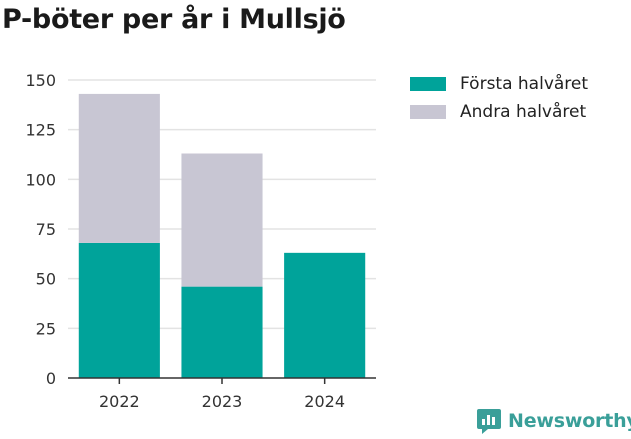  Describe the element at coordinates (174, 19) in the screenshot. I see `chart-title: P-böter per år i Mullsjö` at that location.